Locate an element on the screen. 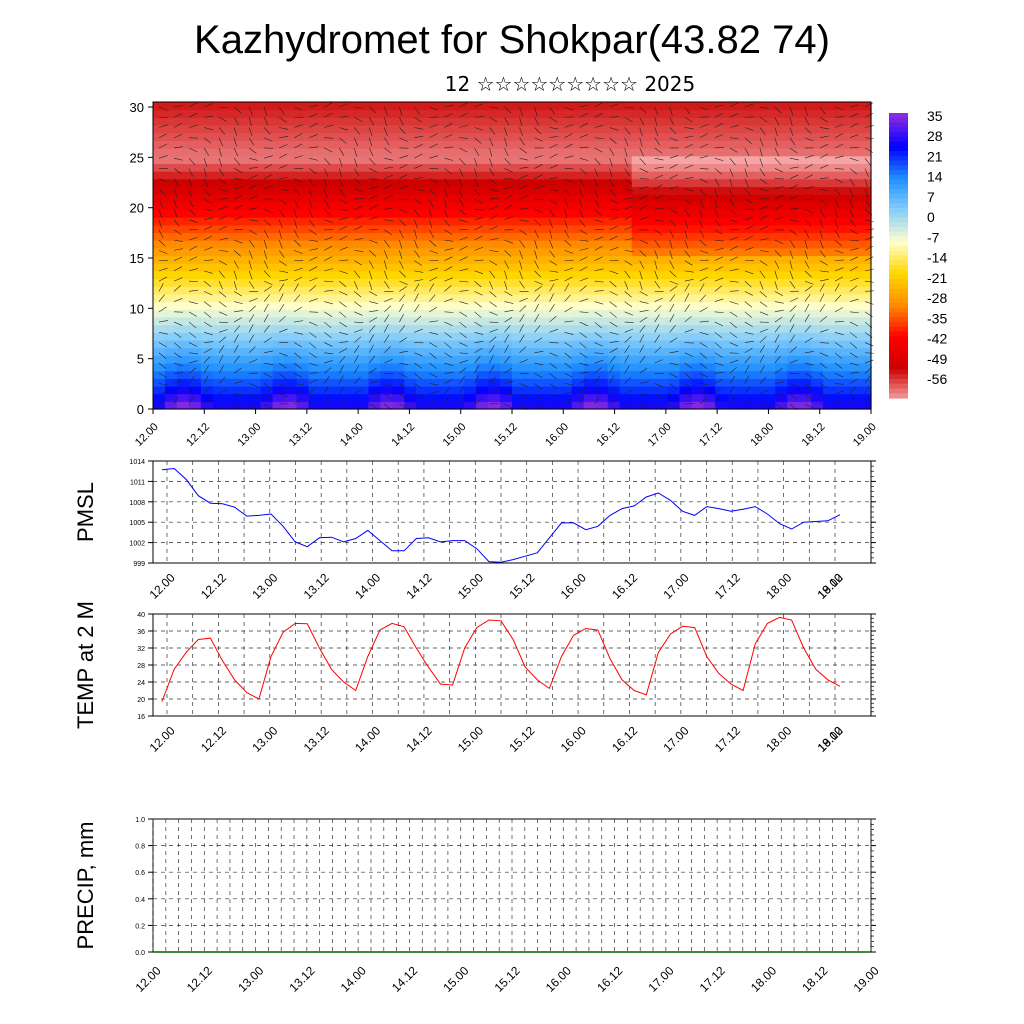 The height and width of the screenshot is (1024, 1024). x-tick-label: 16.12 is located at coordinates (608, 435).